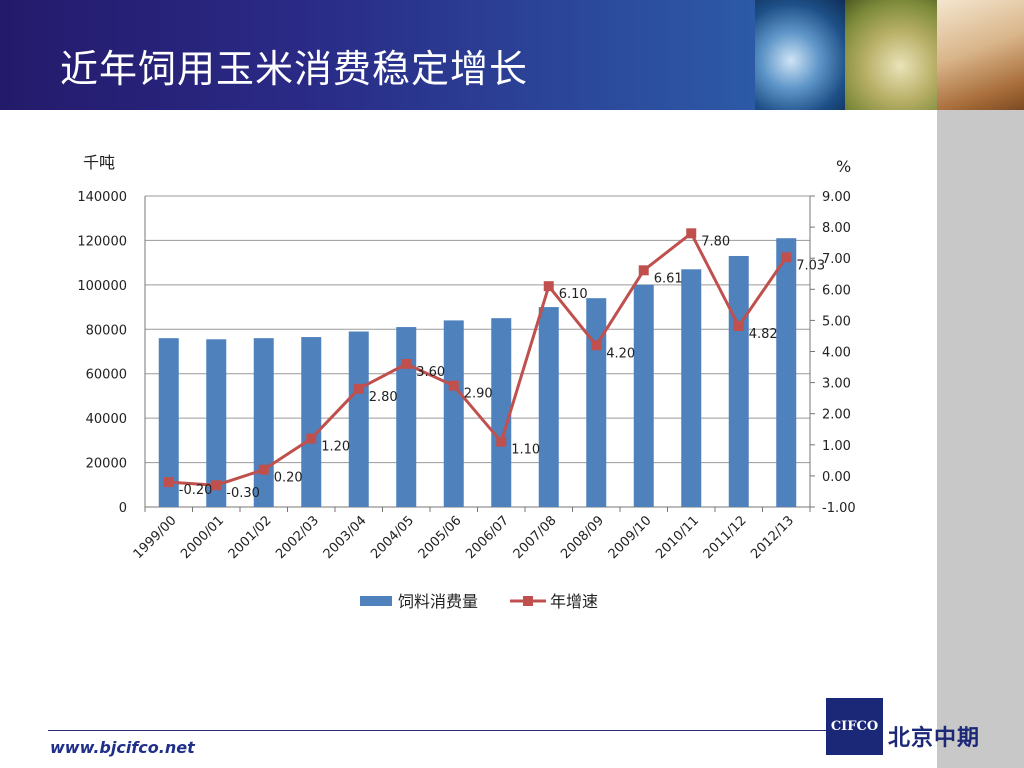 Image resolution: width=1024 pixels, height=768 pixels. What do you see at coordinates (294, 69) in the screenshot?
I see `page-title: 近年饲用玉米消费稳定增长` at bounding box center [294, 69].